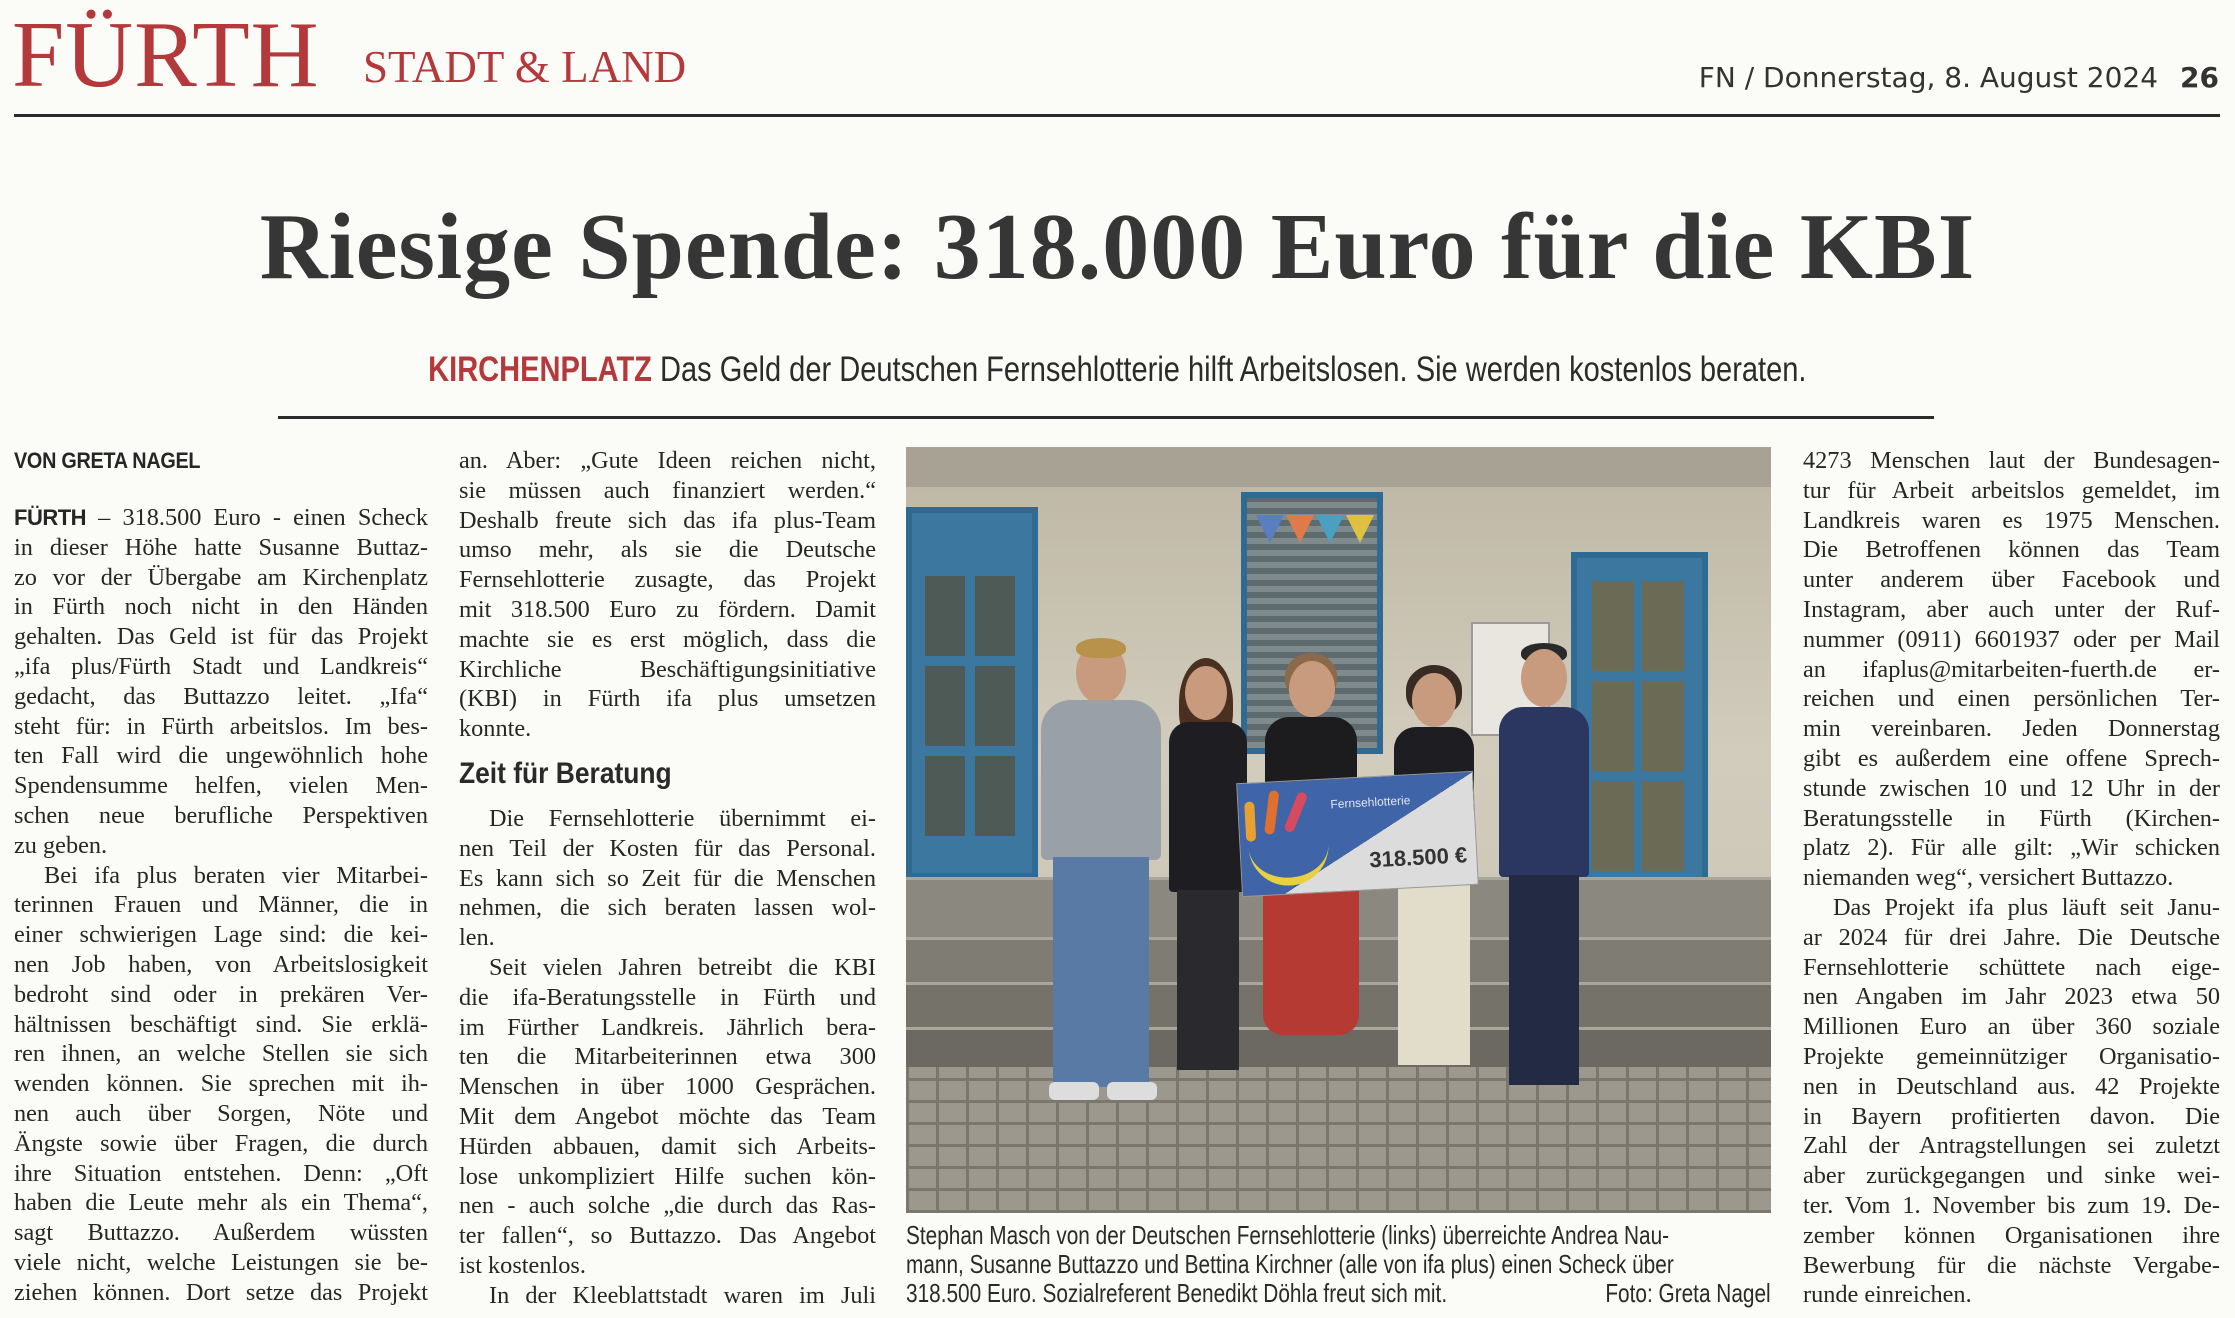 The image size is (2235, 1318). I want to click on text-line: sagt Buttazzo. Außerdem wüssten, so click(221, 1233).